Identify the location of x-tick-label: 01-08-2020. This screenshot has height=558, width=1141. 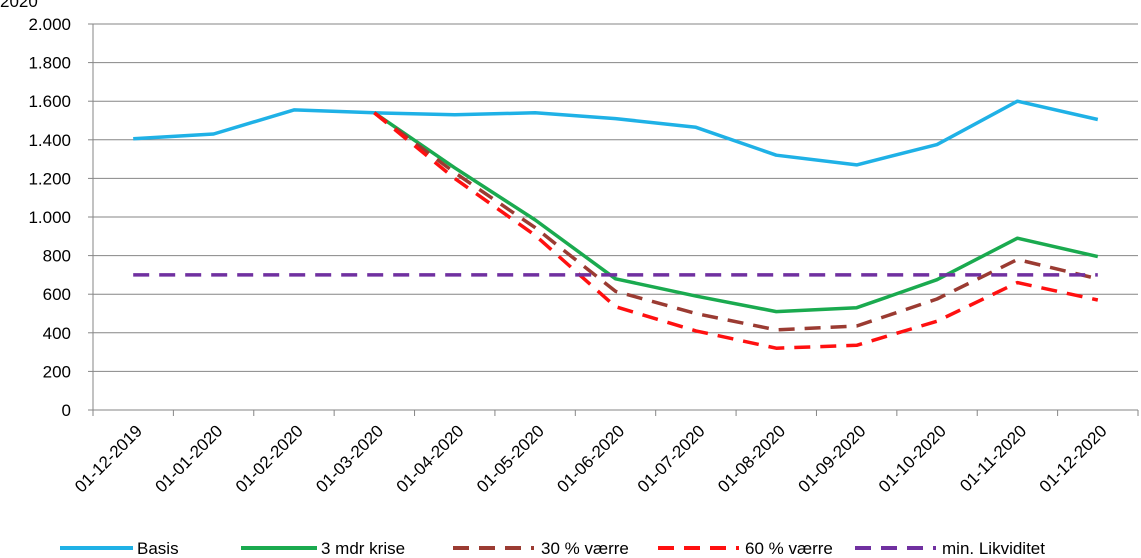
(751, 458).